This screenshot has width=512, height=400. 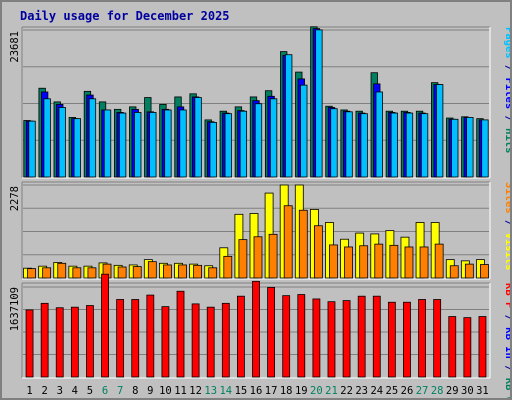 I want to click on x-tick-label-day-21: 21, so click(x=331, y=391).